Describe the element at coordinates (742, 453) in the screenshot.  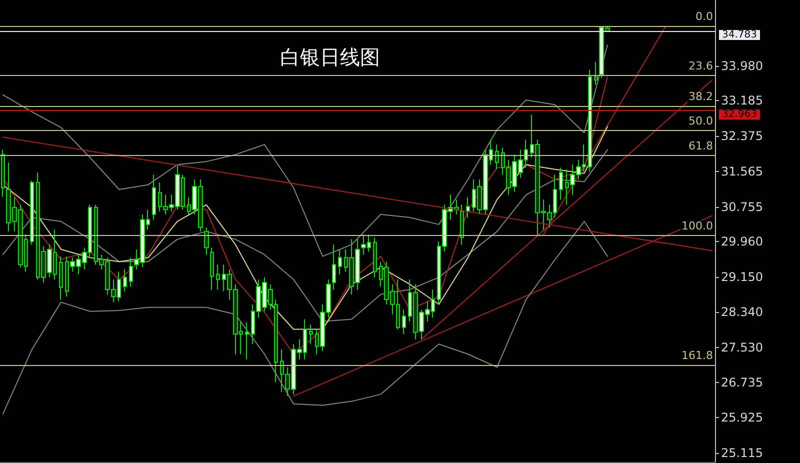
I see `y-tick-label: 25.115` at that location.